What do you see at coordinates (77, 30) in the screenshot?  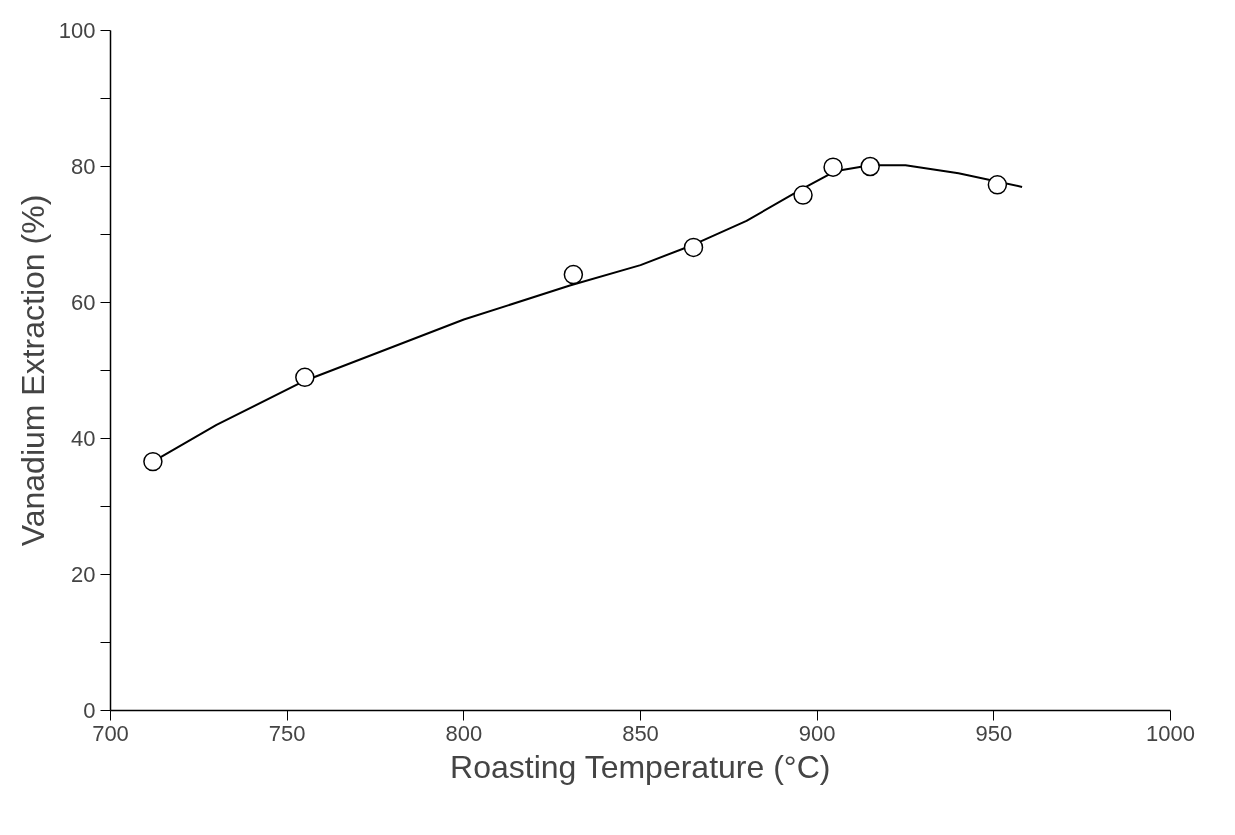 I see `y-tick-label: 100` at bounding box center [77, 30].